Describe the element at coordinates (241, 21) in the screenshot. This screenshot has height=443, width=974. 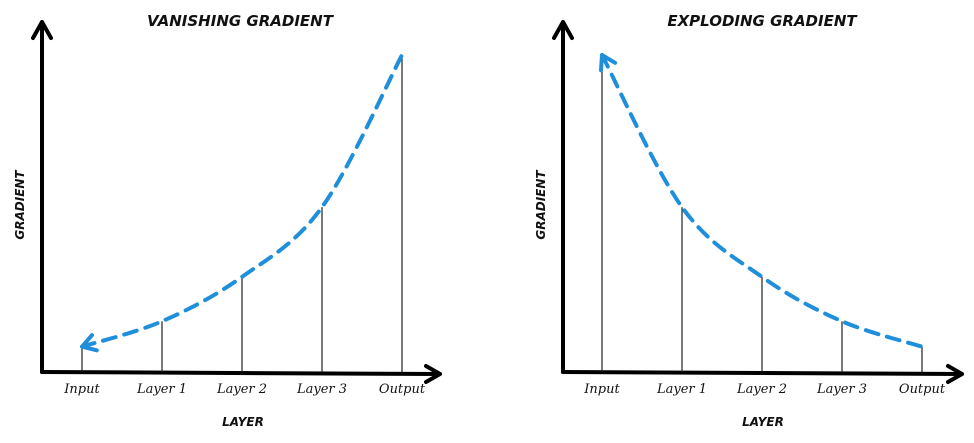
I see `chart-title: VANISHING GRADIENT` at that location.